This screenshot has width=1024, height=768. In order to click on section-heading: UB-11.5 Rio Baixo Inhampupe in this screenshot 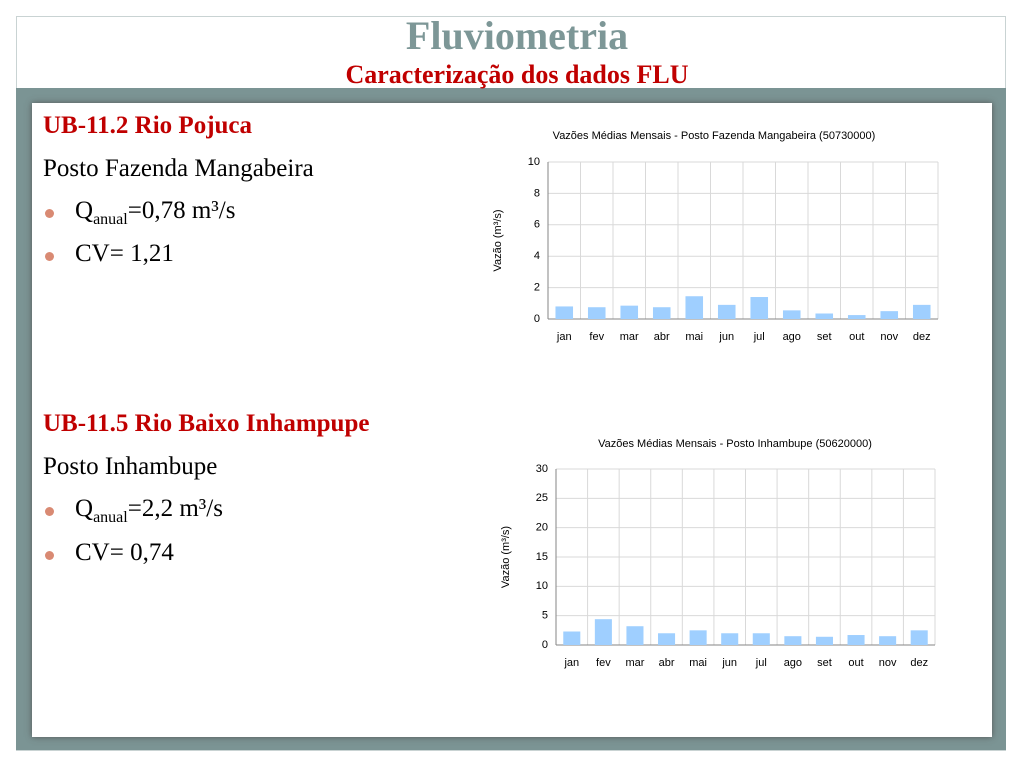, I will do `click(206, 423)`.